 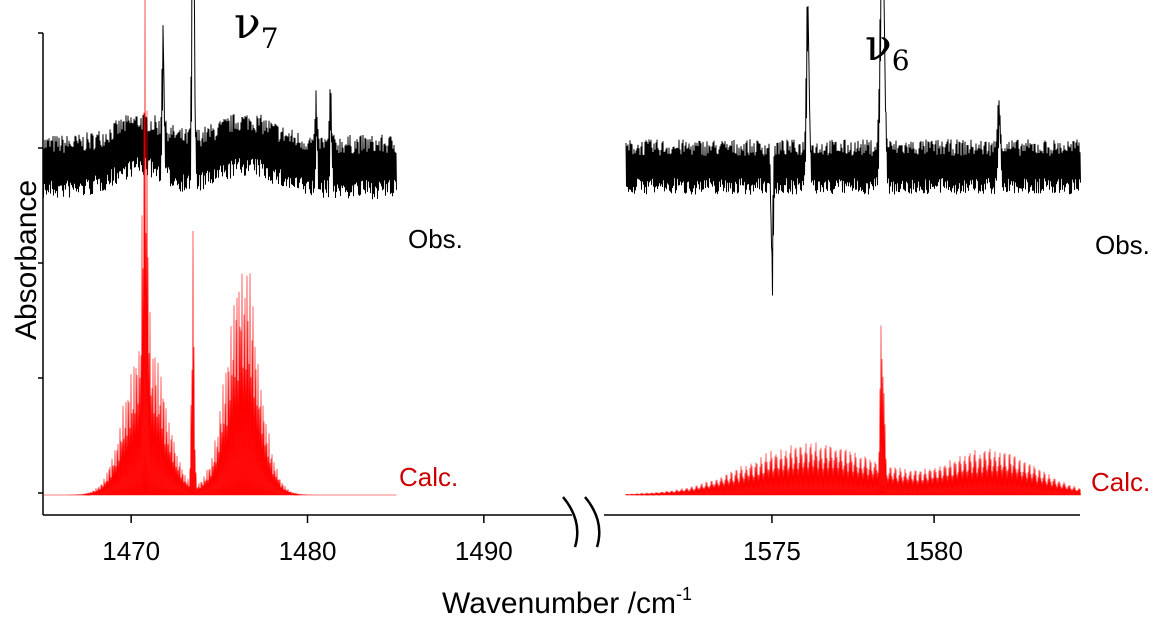 What do you see at coordinates (40, 263) in the screenshot?
I see `y-axis-ticks` at bounding box center [40, 263].